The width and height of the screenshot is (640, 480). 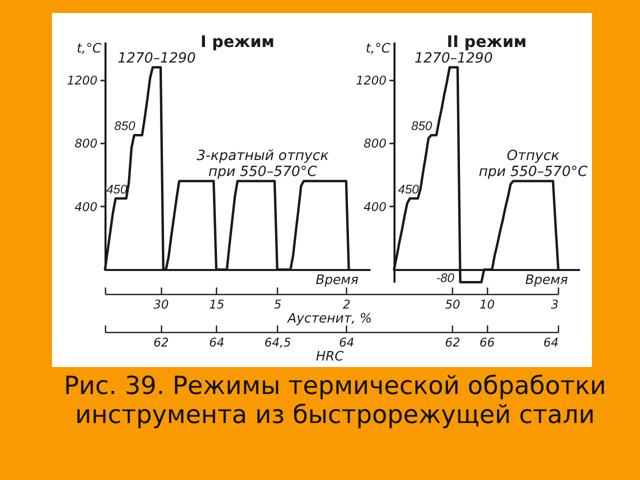 I want to click on category-label: 30, so click(x=162, y=305).